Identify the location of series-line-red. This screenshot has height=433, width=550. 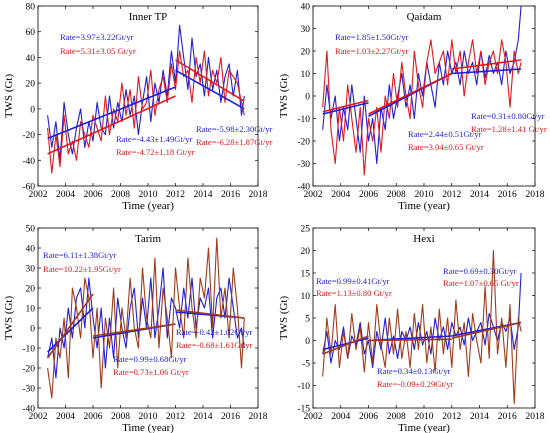
(146, 112).